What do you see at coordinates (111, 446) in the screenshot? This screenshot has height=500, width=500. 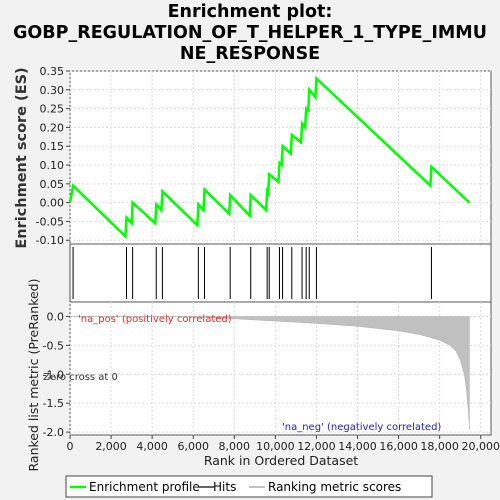 I see `x-tick-label: 2,000` at bounding box center [111, 446].